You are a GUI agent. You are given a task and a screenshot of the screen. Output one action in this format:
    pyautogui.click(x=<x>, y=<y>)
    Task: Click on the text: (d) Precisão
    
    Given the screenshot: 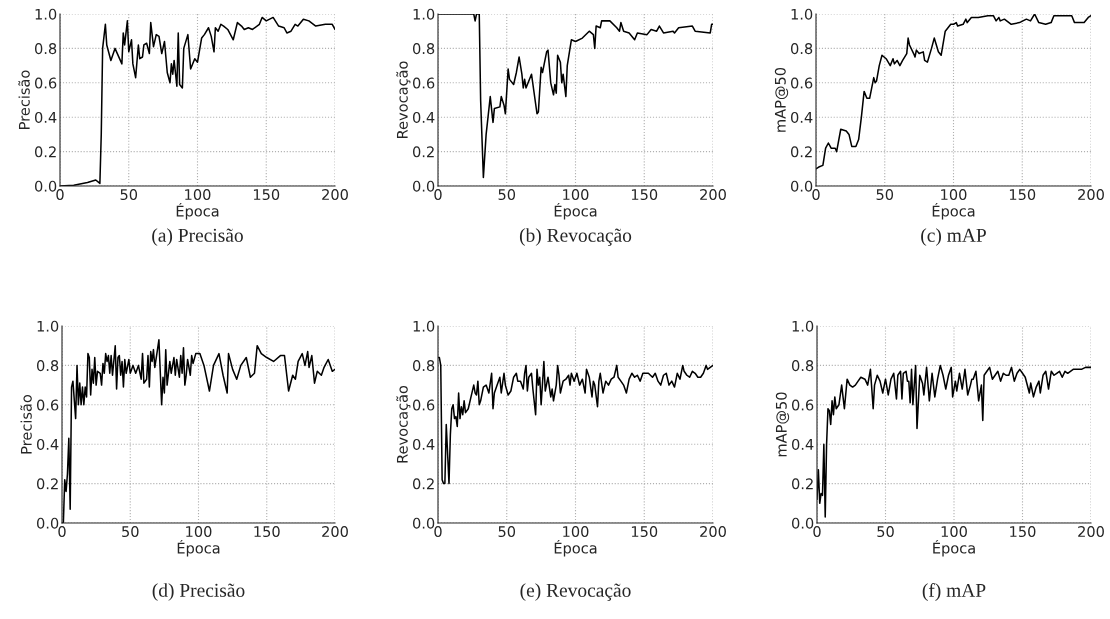 What is the action you would take?
    pyautogui.click(x=198, y=592)
    